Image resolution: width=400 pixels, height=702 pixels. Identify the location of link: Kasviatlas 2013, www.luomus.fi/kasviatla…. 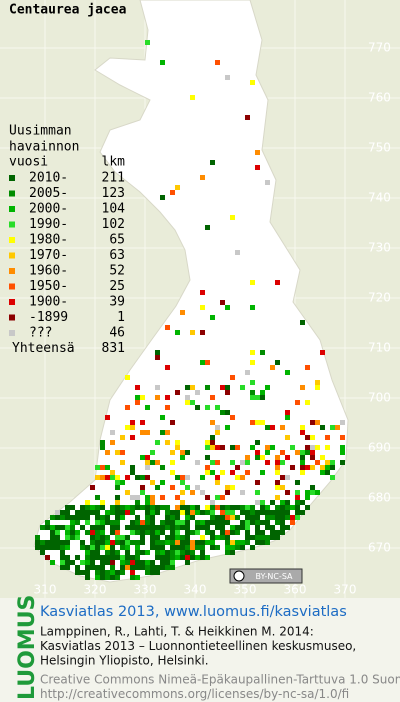
(193, 612).